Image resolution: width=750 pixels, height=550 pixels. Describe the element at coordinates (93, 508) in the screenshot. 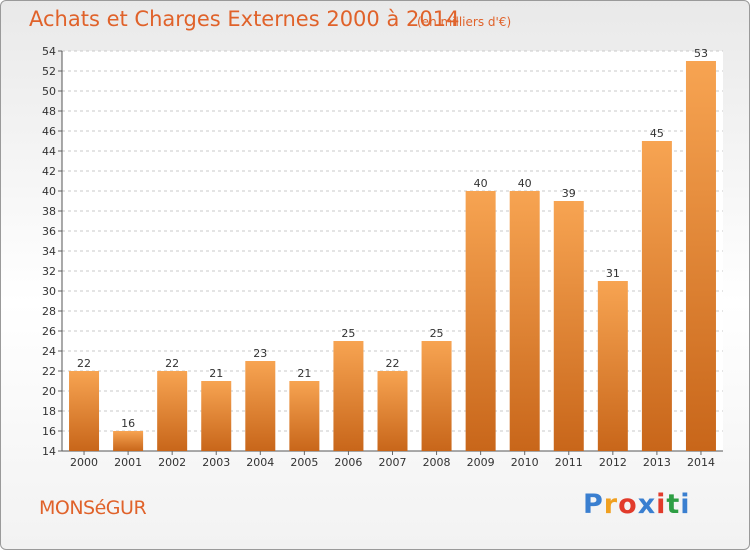

I see `place-name: MONSéGUR` at that location.